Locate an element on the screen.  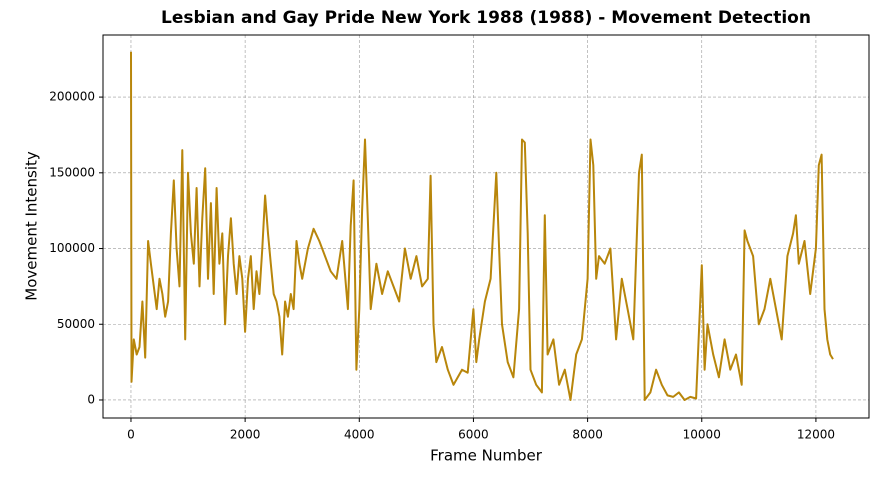
x-axis-label: Frame Number is located at coordinates (486, 456).